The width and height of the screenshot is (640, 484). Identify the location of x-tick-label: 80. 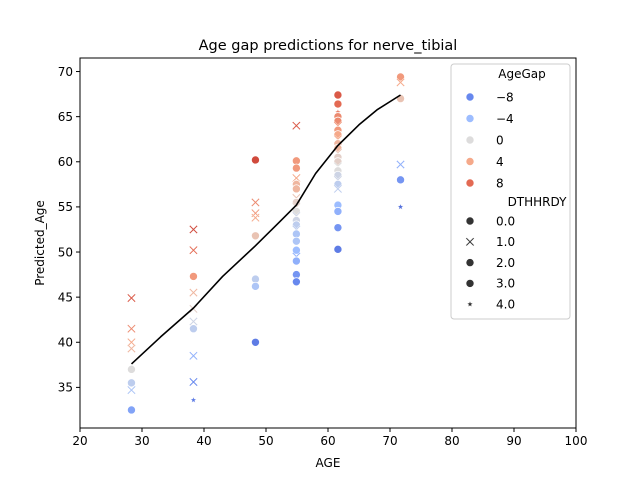
(451, 441).